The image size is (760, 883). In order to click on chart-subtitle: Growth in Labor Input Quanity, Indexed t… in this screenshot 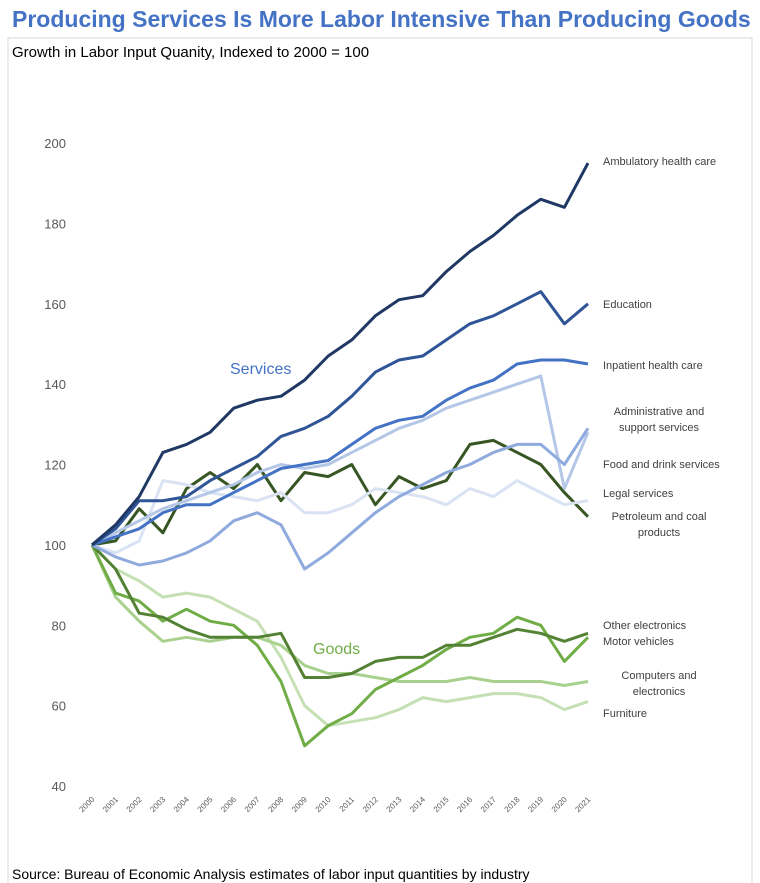, I will do `click(191, 52)`.